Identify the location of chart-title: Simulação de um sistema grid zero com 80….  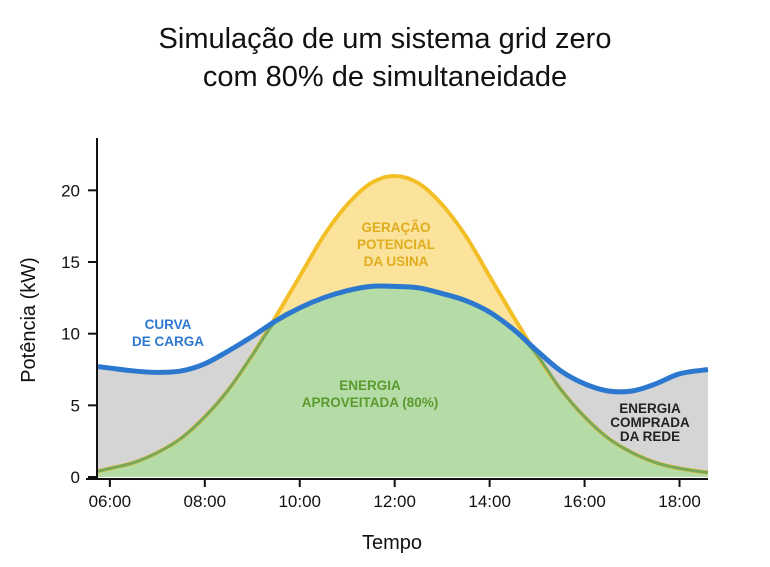
(385, 58).